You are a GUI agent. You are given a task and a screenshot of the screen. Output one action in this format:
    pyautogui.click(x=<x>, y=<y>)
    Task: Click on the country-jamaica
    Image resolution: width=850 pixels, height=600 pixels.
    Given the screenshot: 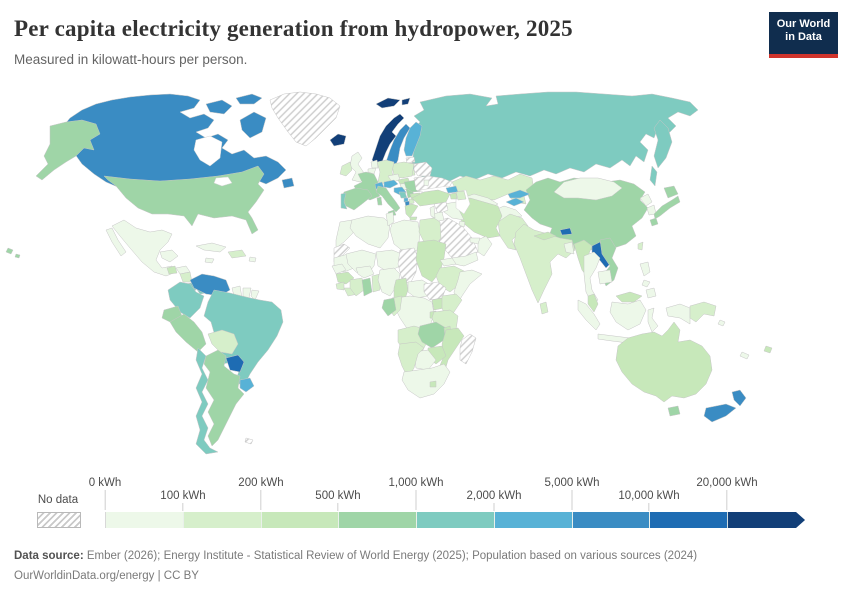 What is the action you would take?
    pyautogui.click(x=209, y=260)
    